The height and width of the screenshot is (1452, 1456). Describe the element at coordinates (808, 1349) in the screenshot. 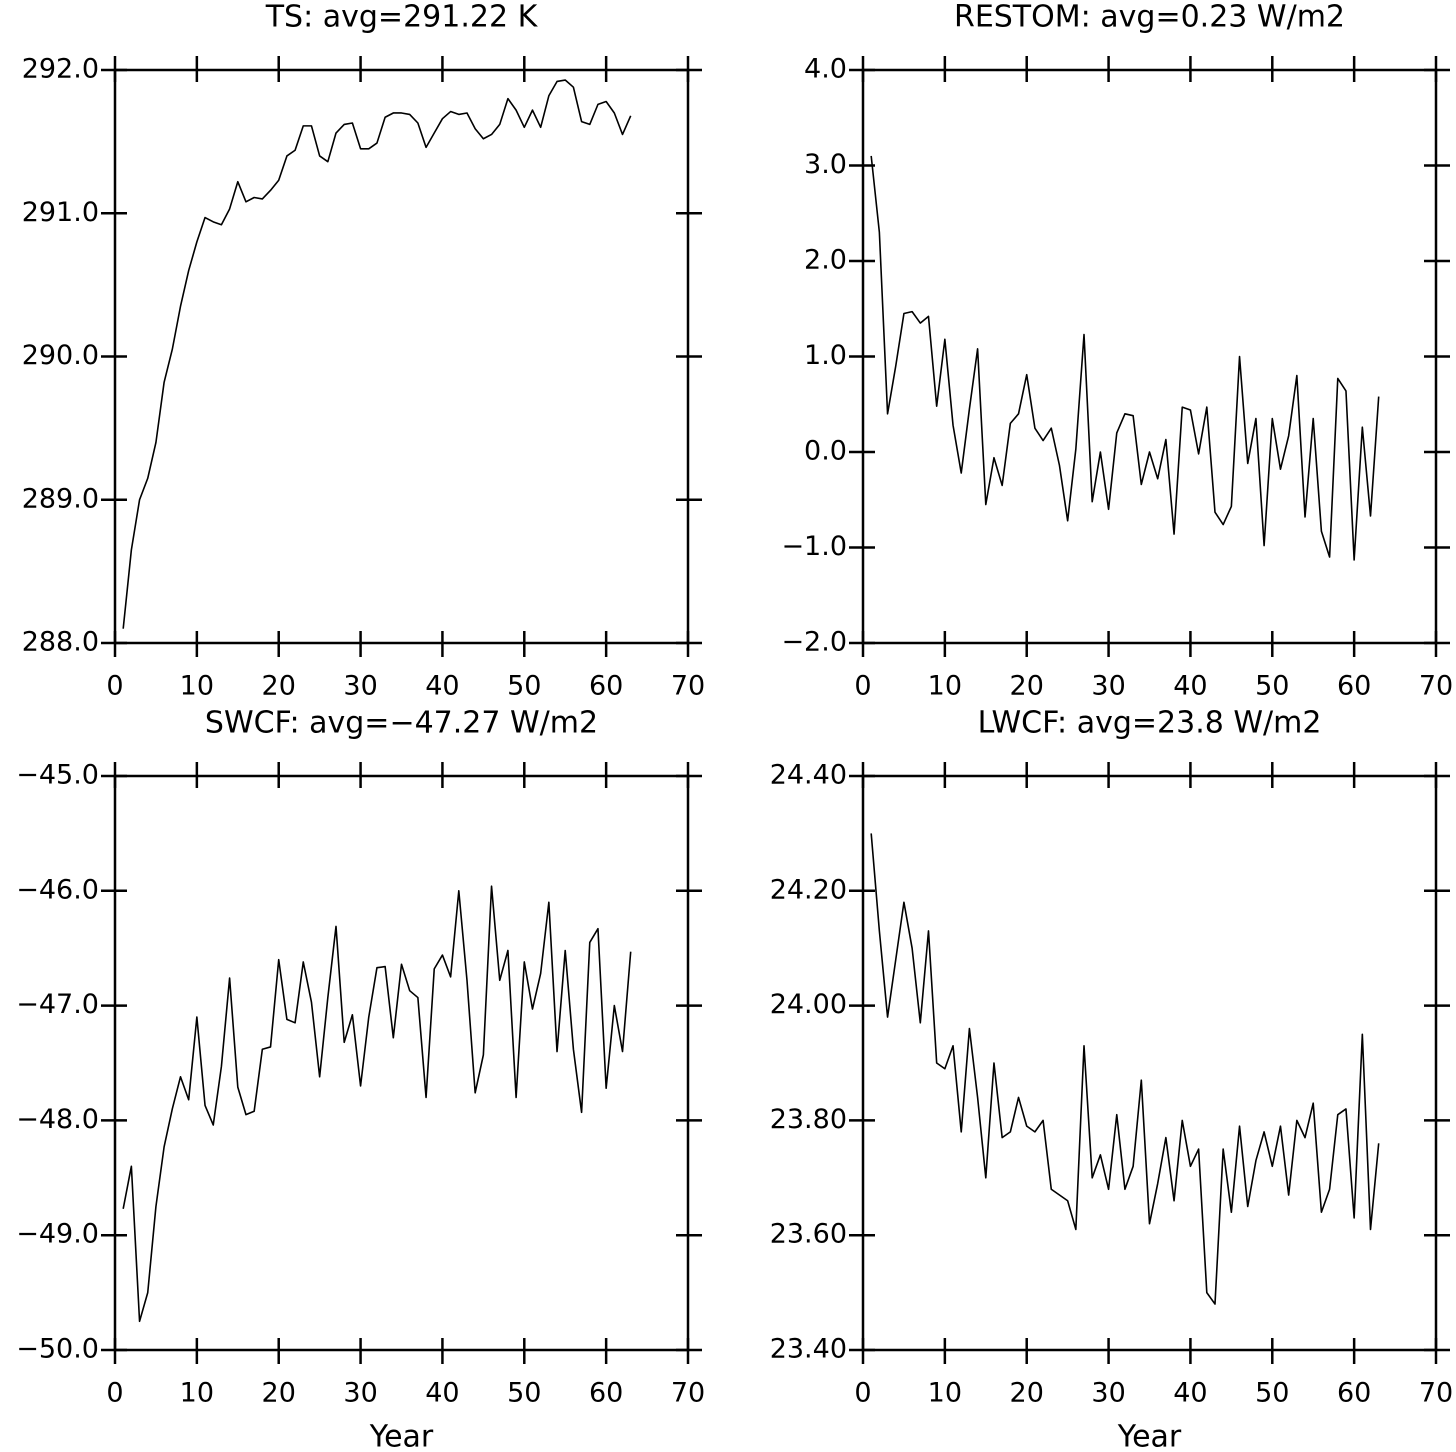

I see `y-tick-label: 23.40` at that location.